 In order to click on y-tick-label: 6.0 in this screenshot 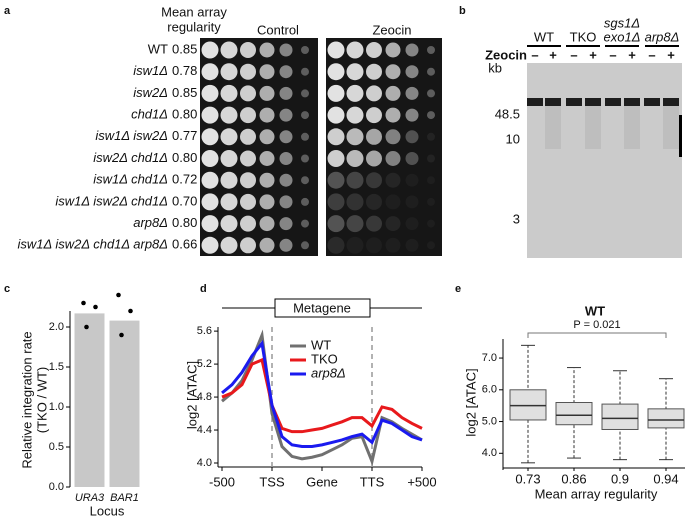, I will do `click(489, 390)`.